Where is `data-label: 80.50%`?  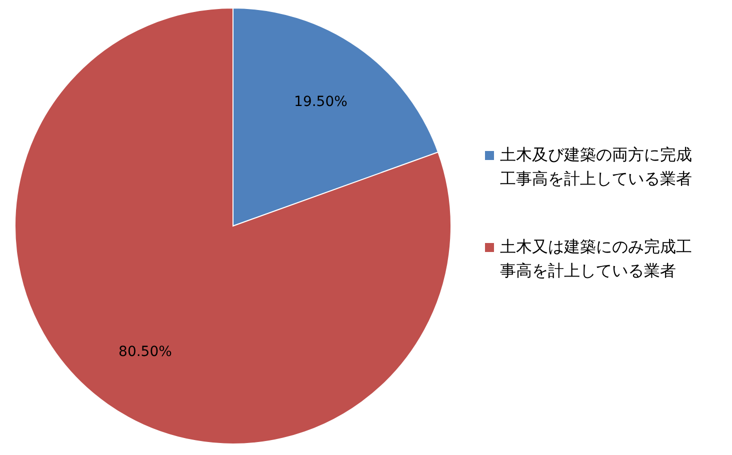 data-label: 80.50% is located at coordinates (145, 352).